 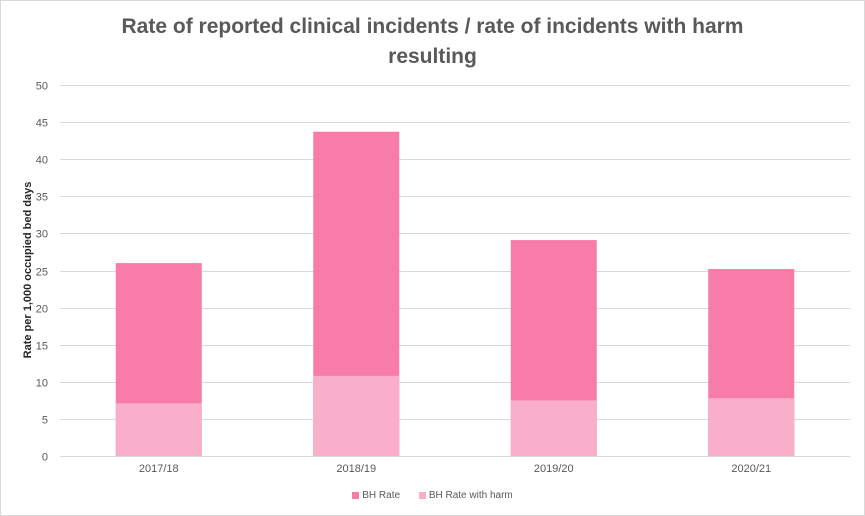 I want to click on legend: BH Rate BH Rate with harm, so click(x=432, y=495).